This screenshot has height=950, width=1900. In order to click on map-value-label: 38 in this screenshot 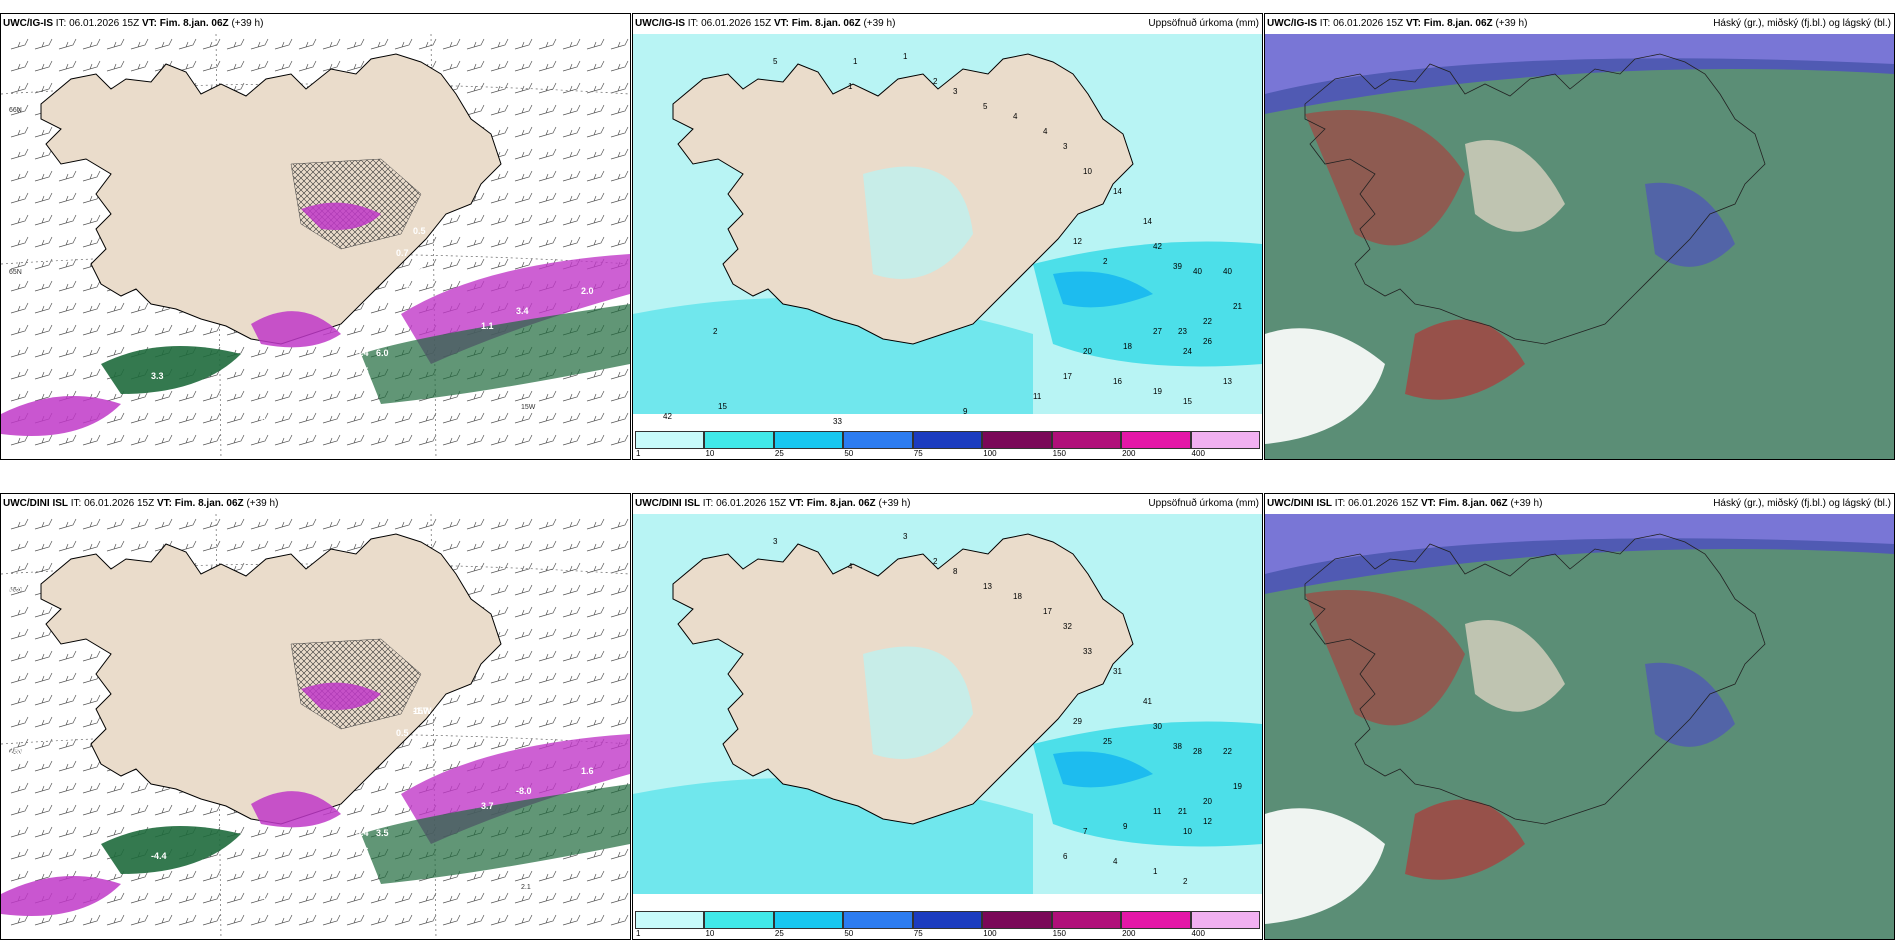, I will do `click(1177, 746)`.